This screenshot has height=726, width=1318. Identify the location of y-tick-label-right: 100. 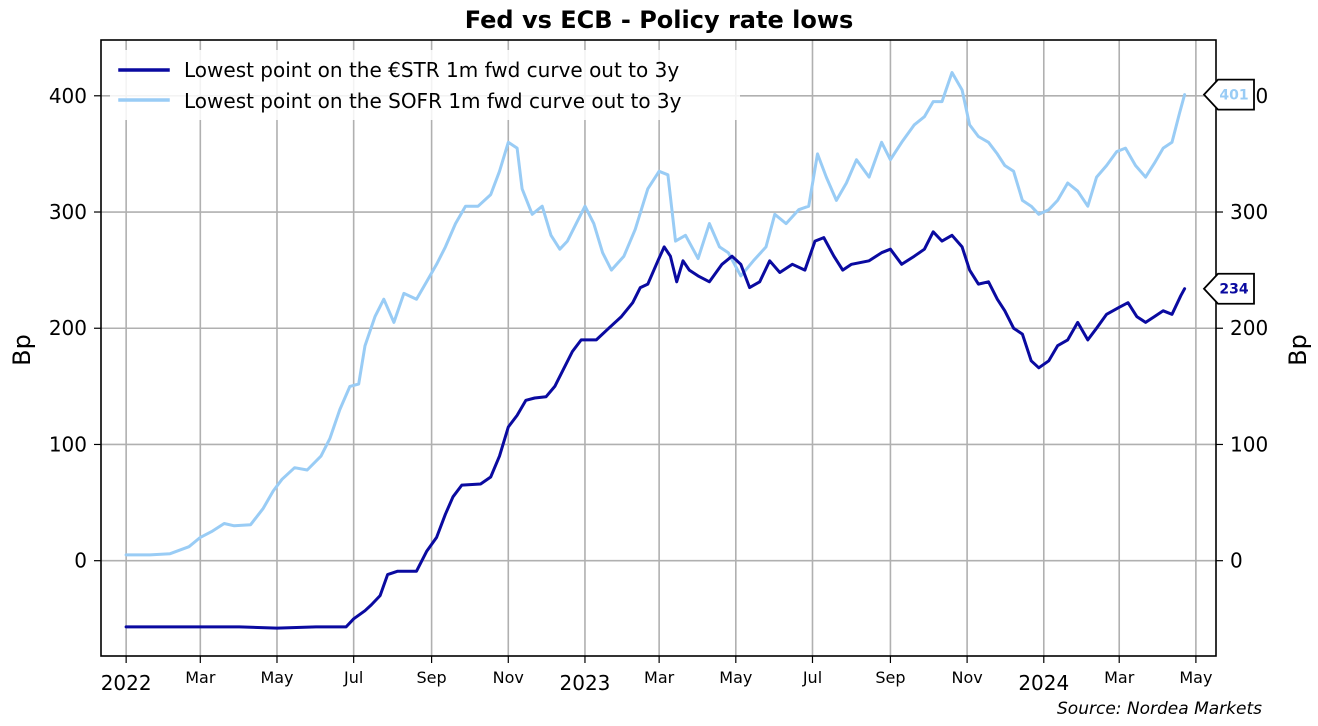
(1249, 444).